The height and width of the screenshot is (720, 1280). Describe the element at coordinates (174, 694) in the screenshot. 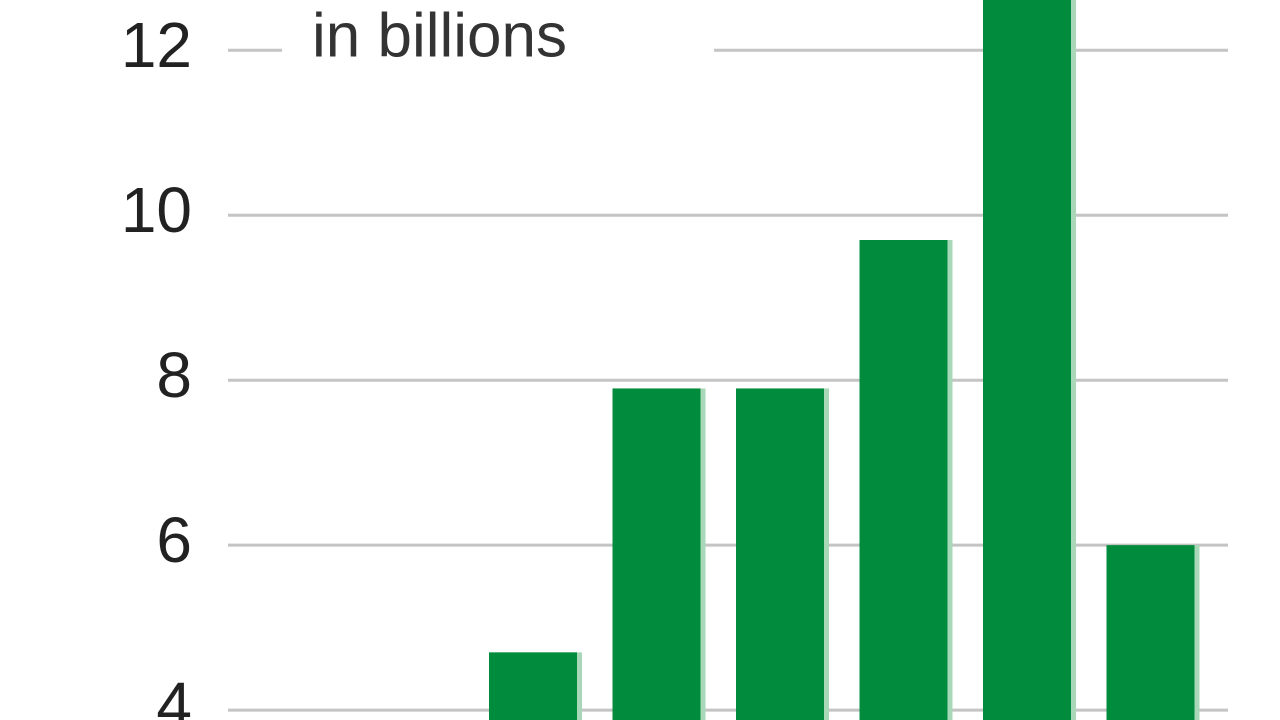

I see `y-tick-label: 4` at that location.